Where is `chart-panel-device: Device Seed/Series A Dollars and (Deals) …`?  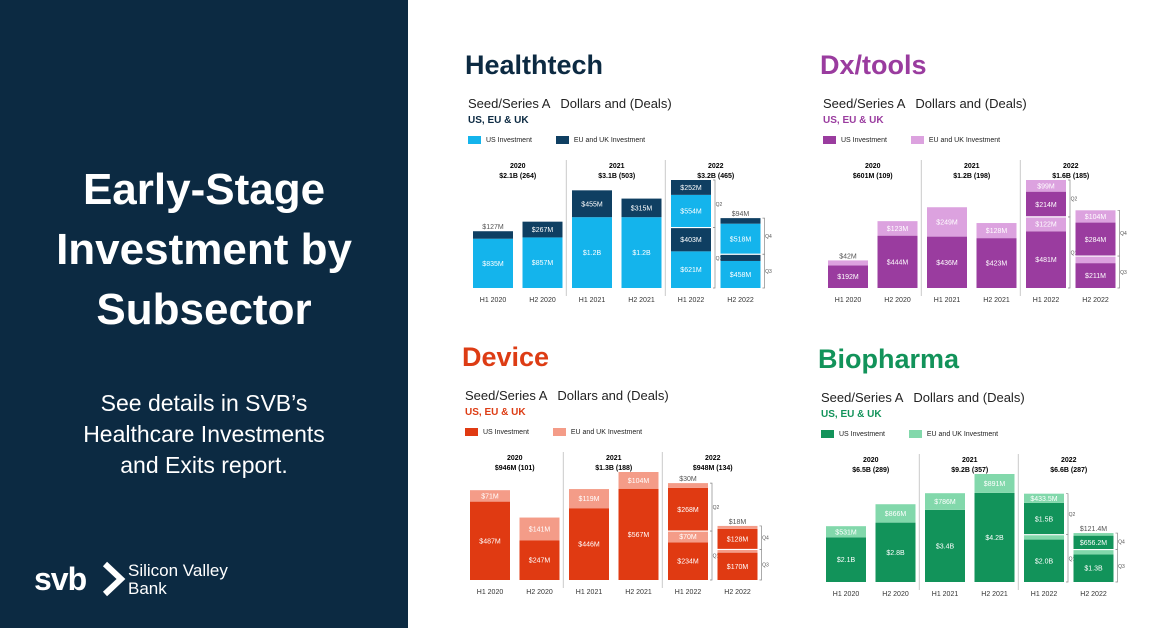
chart-panel-device: Device Seed/Series A Dollars and (Deals) … is located at coordinates (632, 472).